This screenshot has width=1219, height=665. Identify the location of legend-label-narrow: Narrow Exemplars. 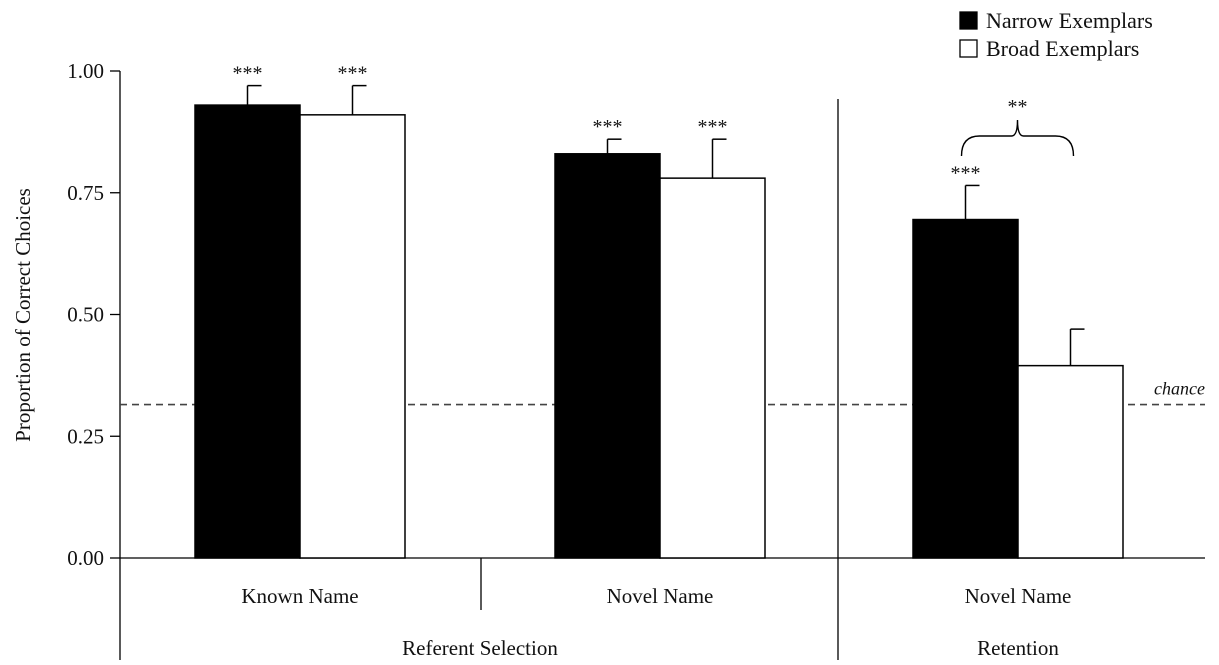
(1069, 20).